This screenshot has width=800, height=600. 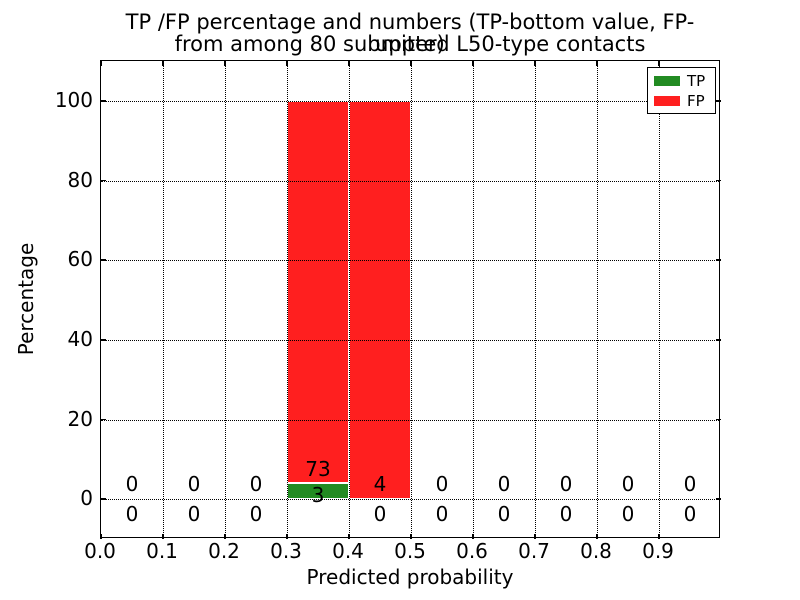 What do you see at coordinates (659, 299) in the screenshot?
I see `gridline-x-0.9` at bounding box center [659, 299].